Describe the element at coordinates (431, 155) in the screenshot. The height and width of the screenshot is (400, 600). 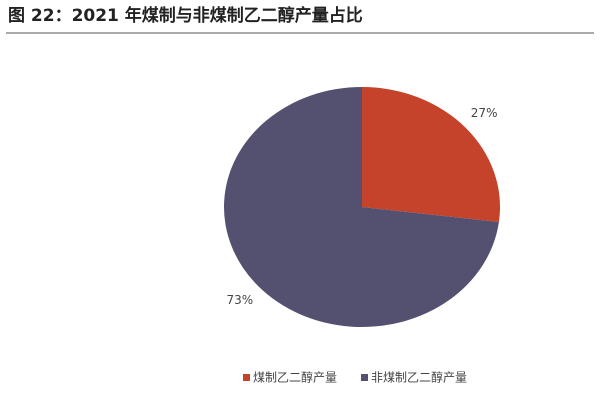
I see `pie-slice` at that location.